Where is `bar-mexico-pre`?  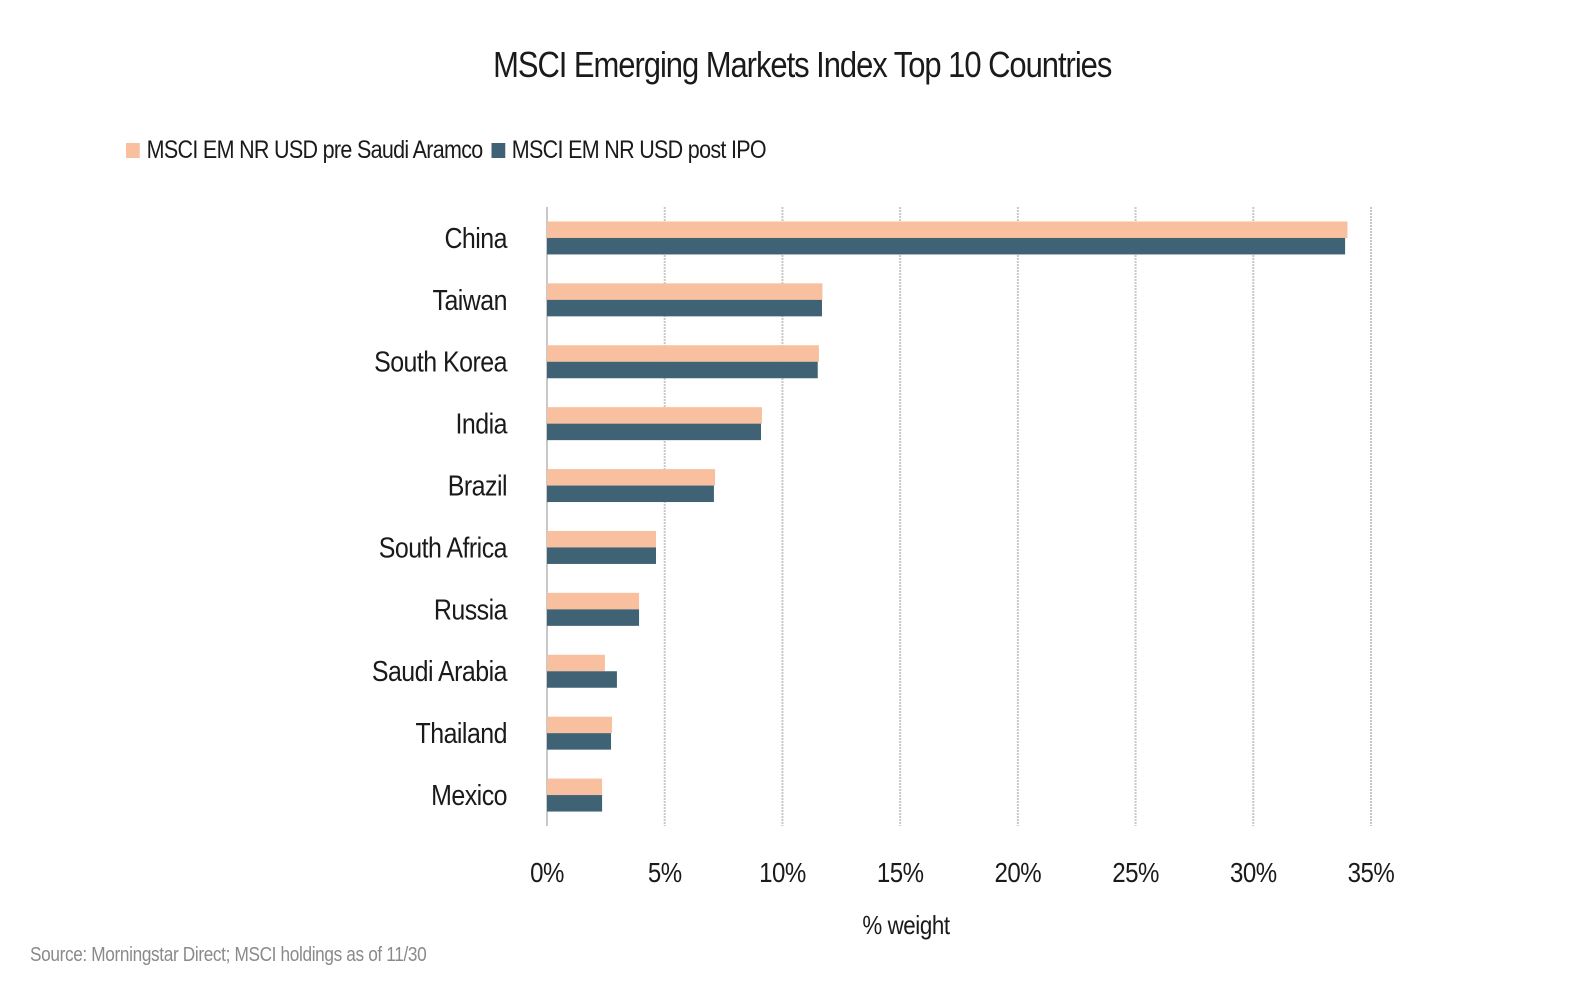 bar-mexico-pre is located at coordinates (575, 787).